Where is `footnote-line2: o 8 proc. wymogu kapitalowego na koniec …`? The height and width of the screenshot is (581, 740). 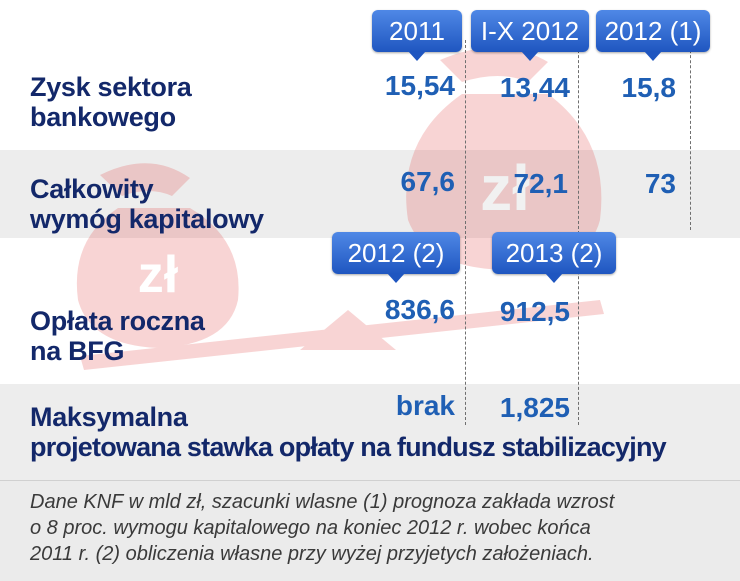 footnote-line2: o 8 proc. wymogu kapitalowego na koniec … is located at coordinates (310, 528).